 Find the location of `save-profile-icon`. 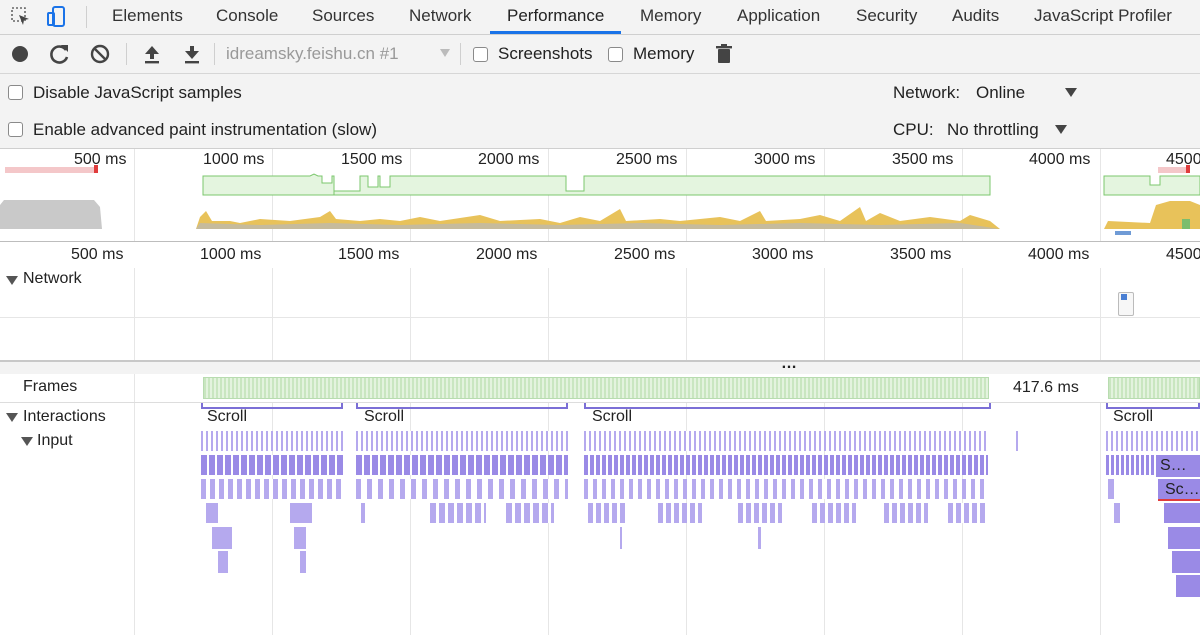

save-profile-icon is located at coordinates (192, 54).